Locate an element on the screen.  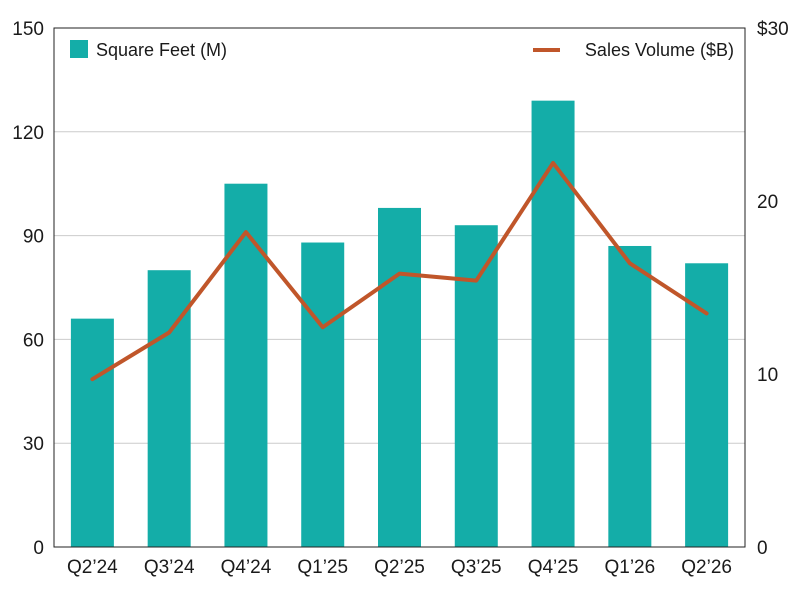
x-tick-label: Q1’25 is located at coordinates (322, 567).